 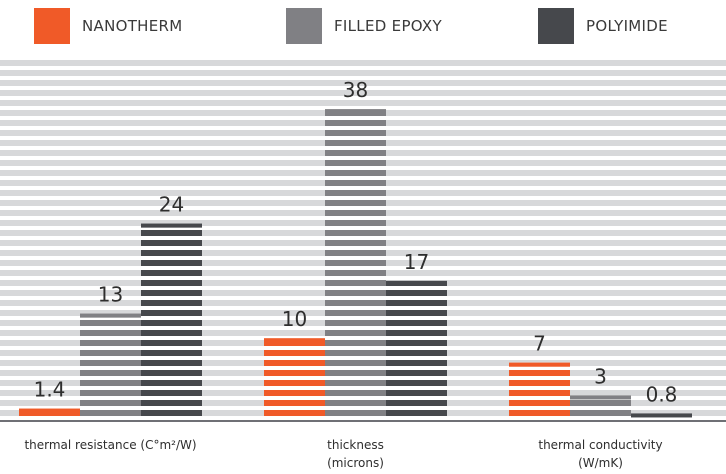 I want to click on legend-item-polyimide: POLYIMIDE, so click(x=603, y=26).